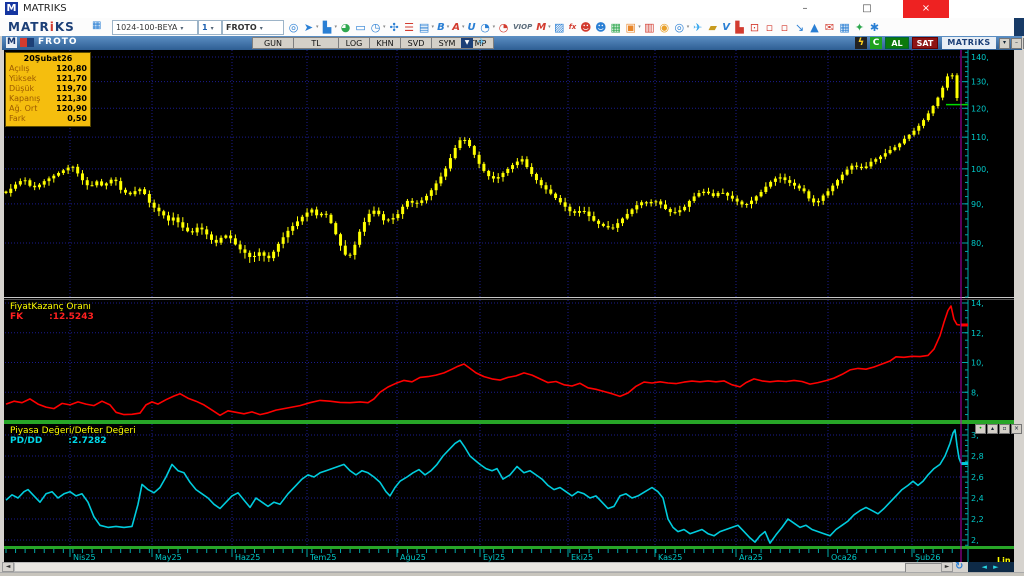 The width and height of the screenshot is (1024, 576). What do you see at coordinates (316, 43) in the screenshot?
I see `chart-mode-button-tl: TL` at bounding box center [316, 43].